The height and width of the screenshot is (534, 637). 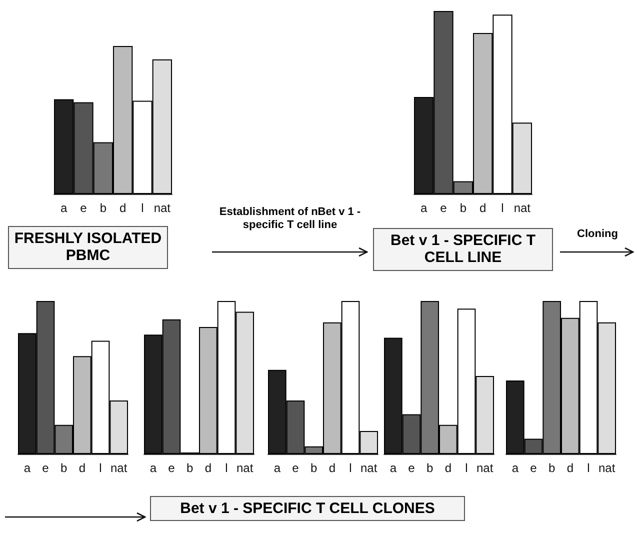 What do you see at coordinates (307, 509) in the screenshot?
I see `text: Bet v 1 - SPECIFIC T CELL CLONES` at bounding box center [307, 509].